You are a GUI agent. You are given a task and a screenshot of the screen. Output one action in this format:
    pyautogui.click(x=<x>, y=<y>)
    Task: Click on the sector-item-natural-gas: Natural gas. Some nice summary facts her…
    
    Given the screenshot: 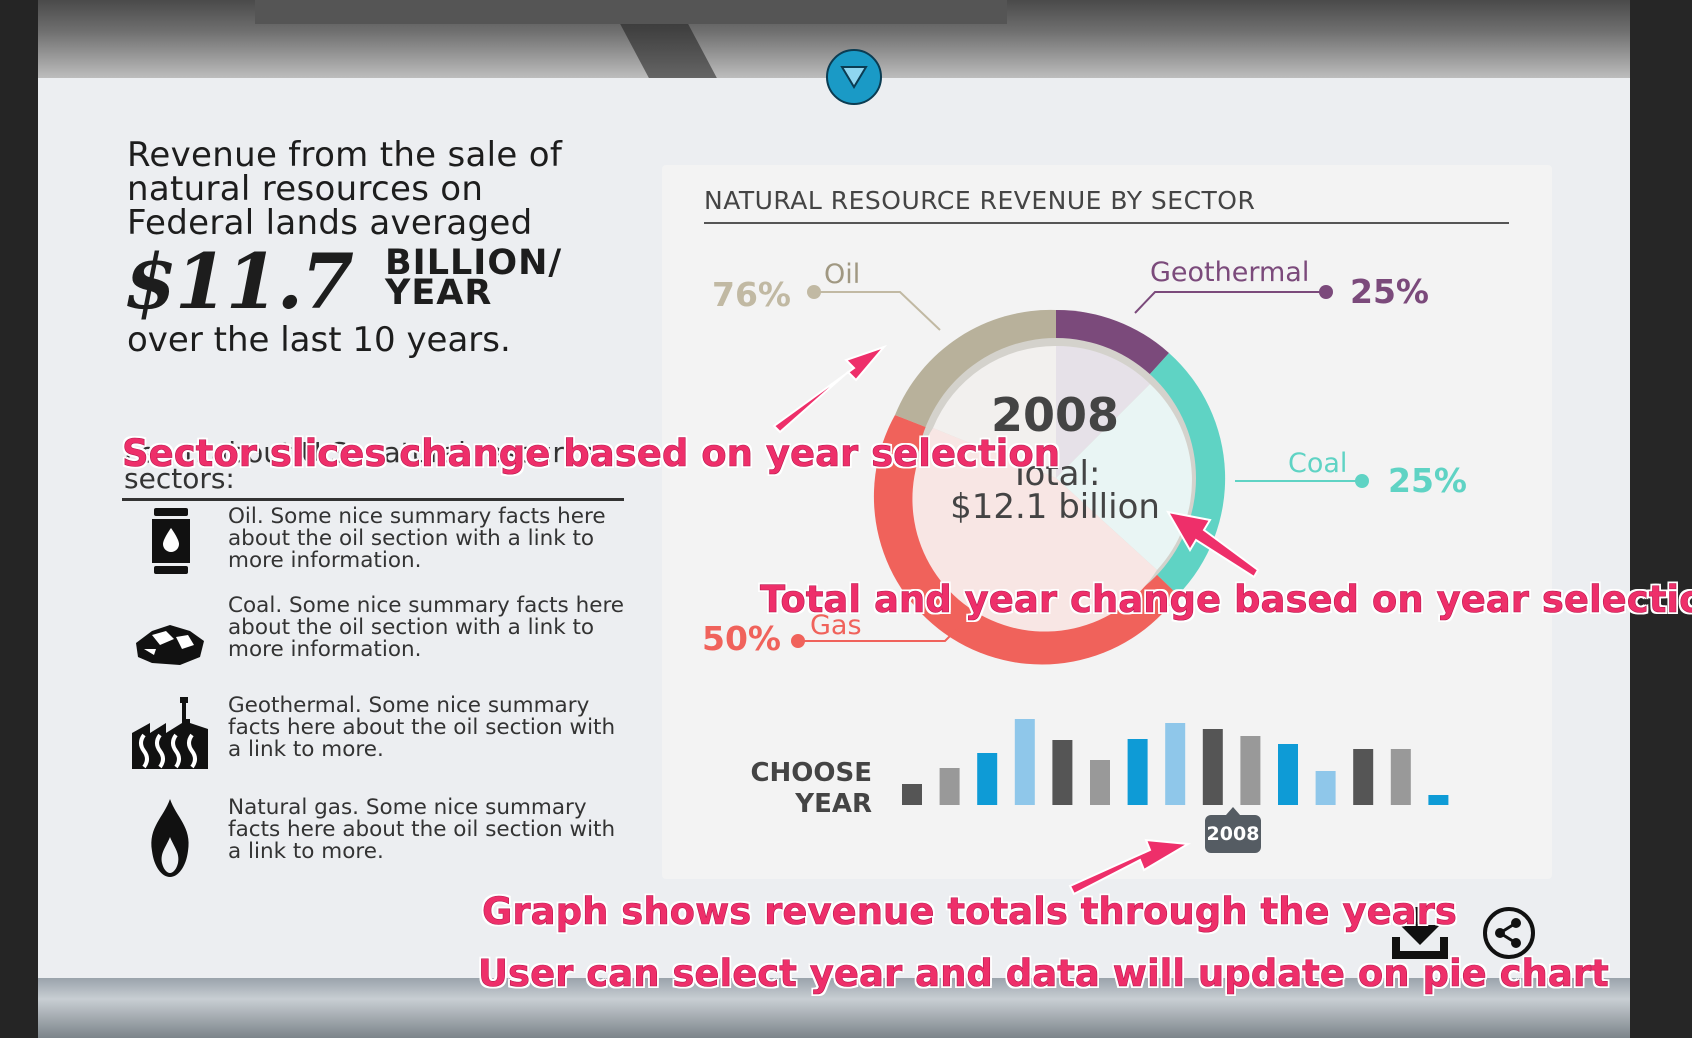 What is the action you would take?
    pyautogui.click(x=390, y=837)
    